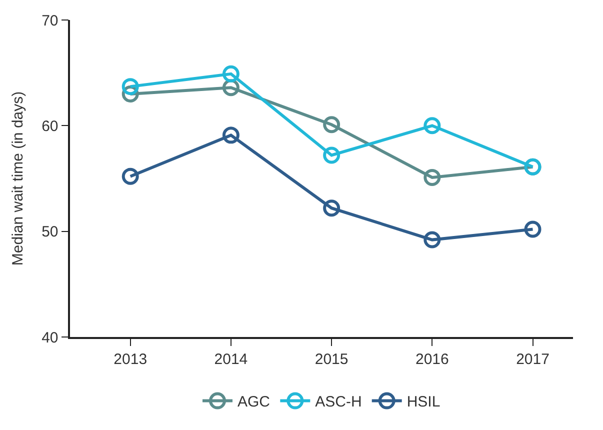 This screenshot has height=430, width=603. Describe the element at coordinates (50, 126) in the screenshot. I see `y-tick-label: 60` at that location.